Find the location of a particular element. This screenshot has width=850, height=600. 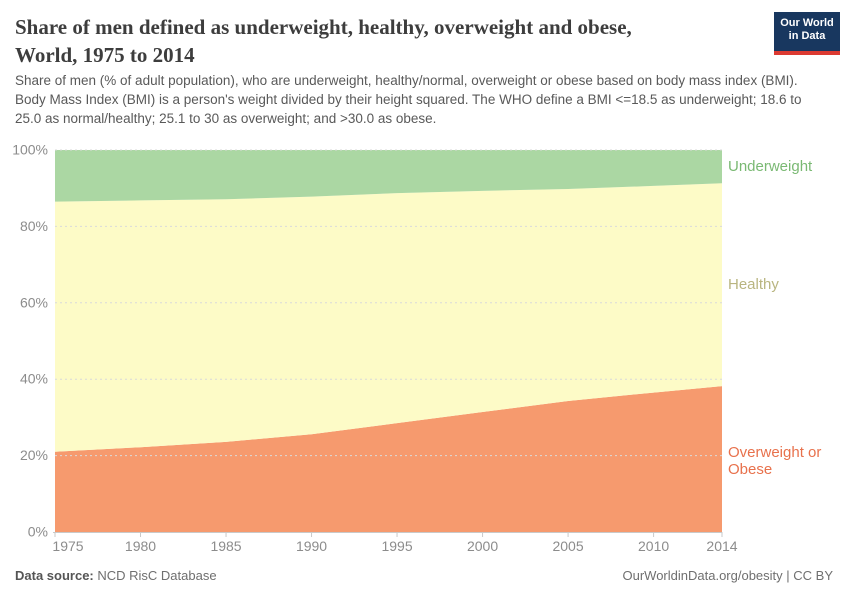

y-tick-label-40%: 40% is located at coordinates (34, 379).